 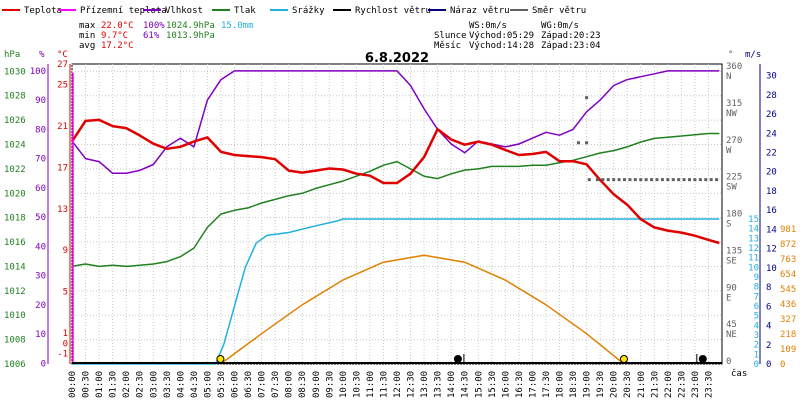 I want to click on x-tick-label: 09:30, so click(x=330, y=384).